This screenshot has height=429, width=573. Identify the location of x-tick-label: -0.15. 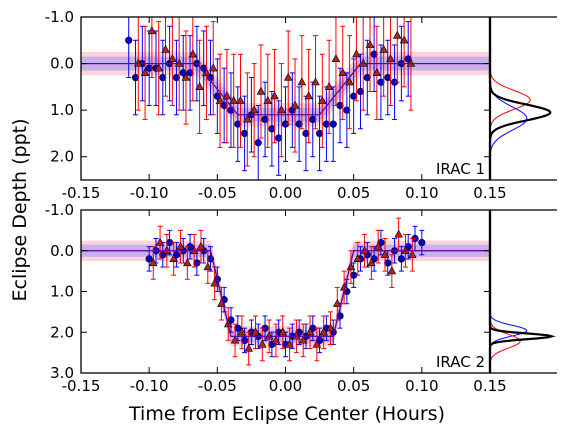
(81, 386).